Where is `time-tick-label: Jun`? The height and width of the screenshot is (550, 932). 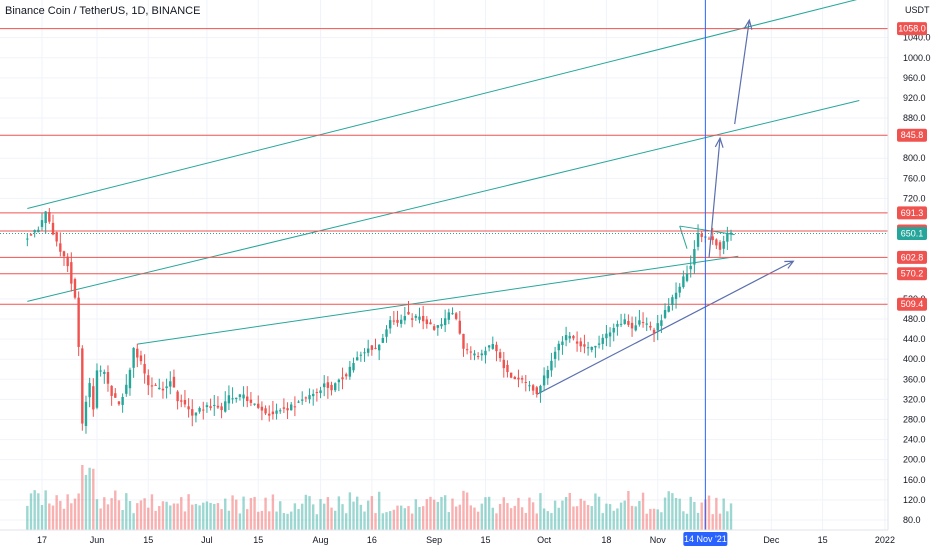 time-tick-label: Jun is located at coordinates (97, 540).